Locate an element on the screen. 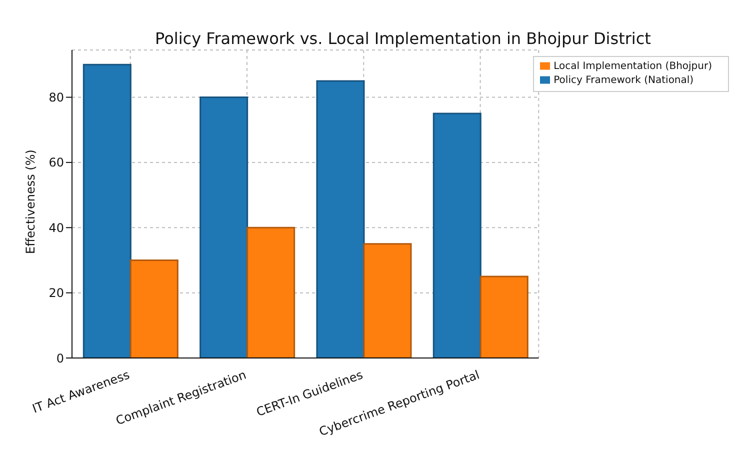 This screenshot has width=747, height=450. y-tick-label: 60 is located at coordinates (56, 163).